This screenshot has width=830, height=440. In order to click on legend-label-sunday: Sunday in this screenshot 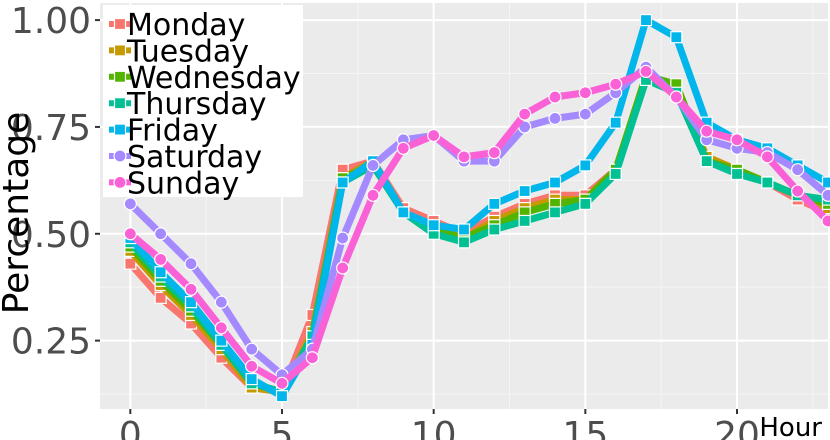, I will do `click(183, 183)`.